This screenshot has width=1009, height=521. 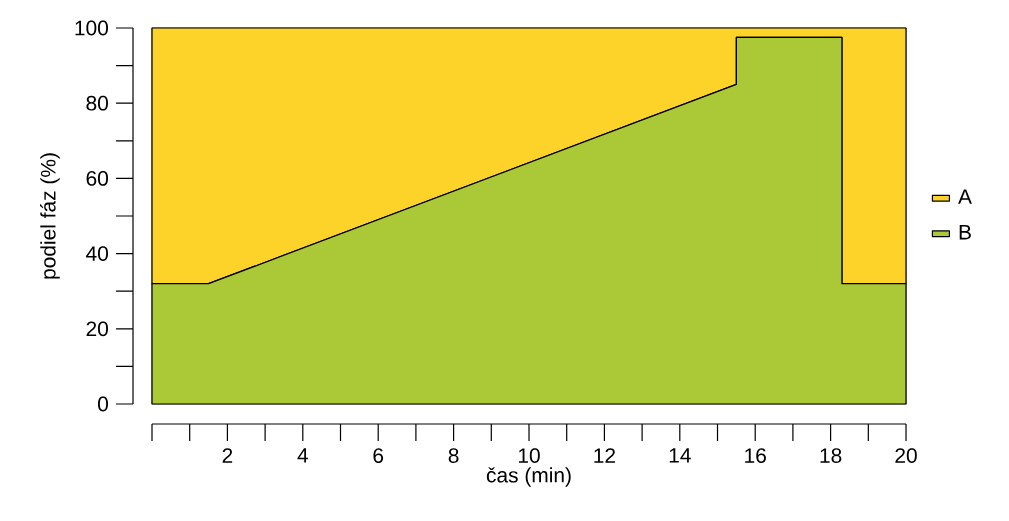 What do you see at coordinates (680, 455) in the screenshot?
I see `x-tick-label: 14` at bounding box center [680, 455].